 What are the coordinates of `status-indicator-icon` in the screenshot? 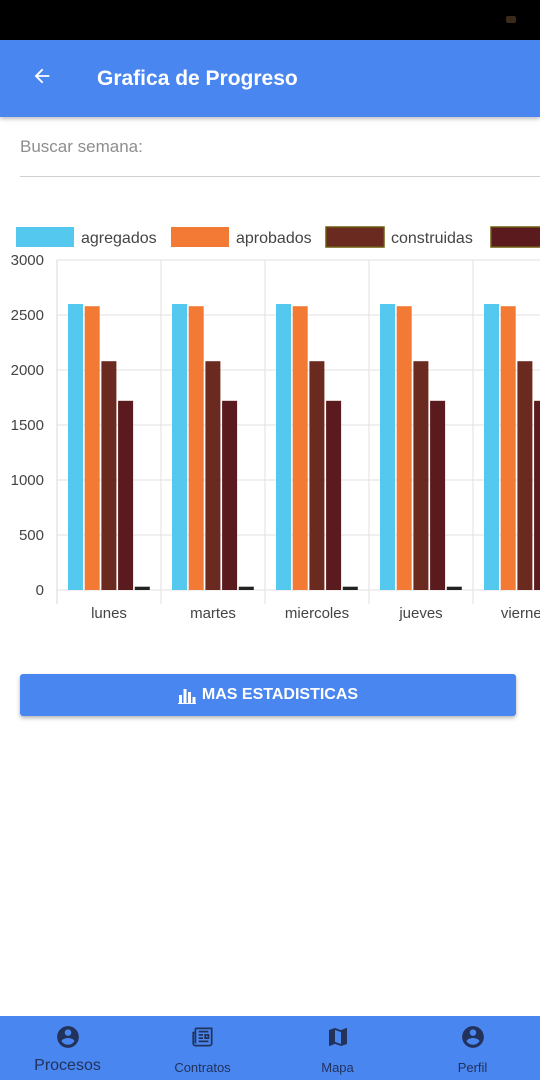 It's located at (511, 19).